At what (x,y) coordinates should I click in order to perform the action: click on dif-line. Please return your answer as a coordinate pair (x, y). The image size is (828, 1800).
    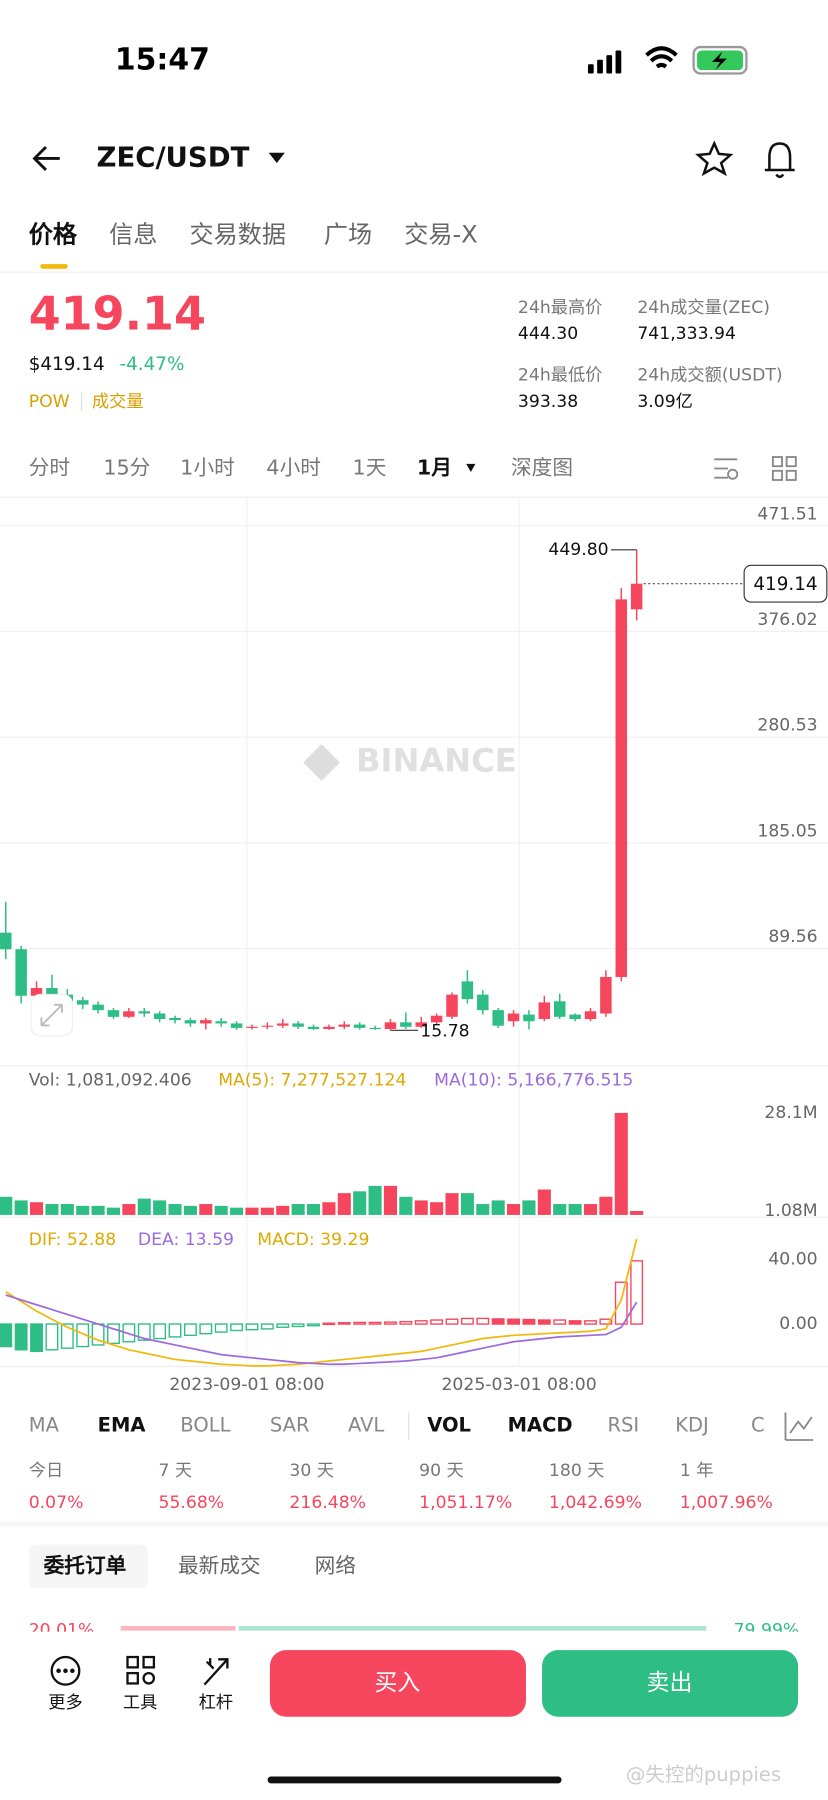
    Looking at the image, I should click on (321, 1302).